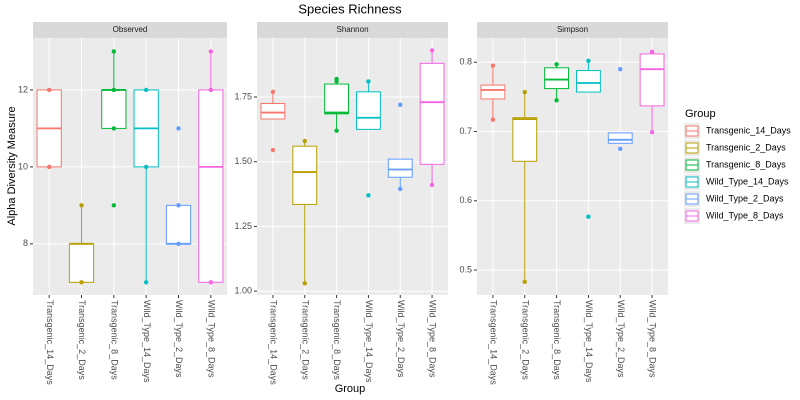 The image size is (800, 400). I want to click on y-tick-label: 0.7, so click(465, 131).